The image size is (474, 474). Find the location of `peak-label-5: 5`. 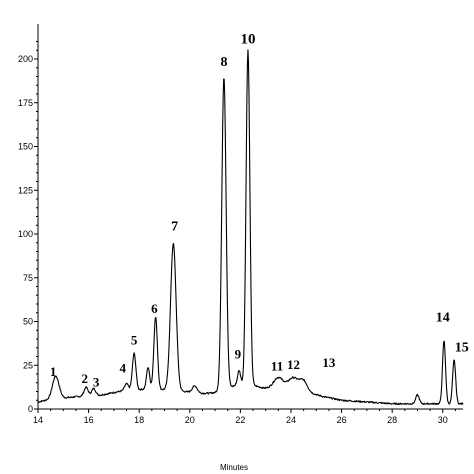

peak-label-5: 5 is located at coordinates (134, 339).